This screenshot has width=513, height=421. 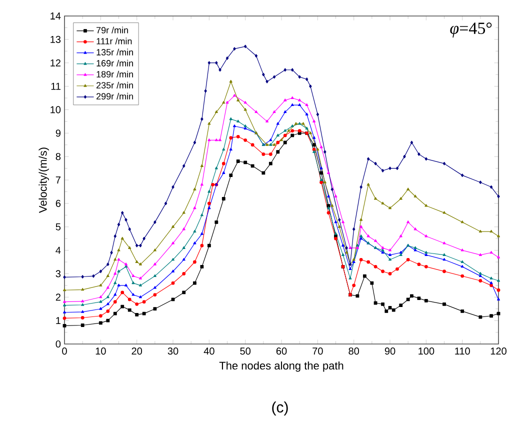 I want to click on x-tick-label: 0, so click(x=64, y=351).